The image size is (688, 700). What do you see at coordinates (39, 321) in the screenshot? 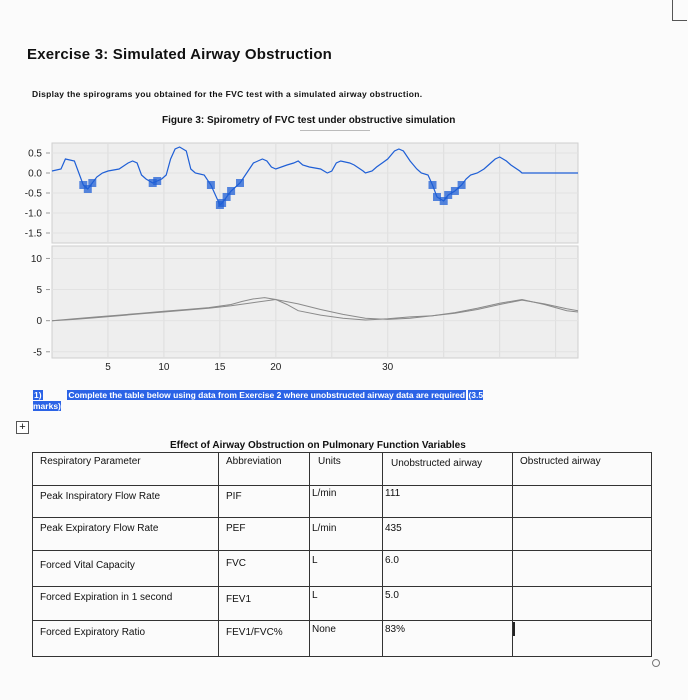
I see `flow-y-tick-label: 0` at bounding box center [39, 321].